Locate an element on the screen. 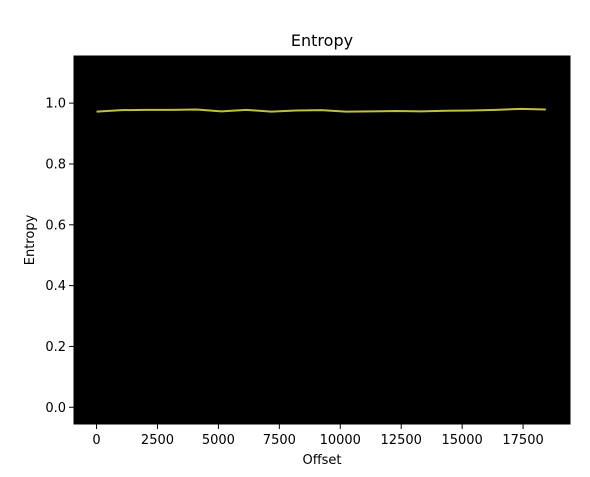 Image resolution: width=590 pixels, height=477 pixels. x-tick-label: 5000 is located at coordinates (218, 440).